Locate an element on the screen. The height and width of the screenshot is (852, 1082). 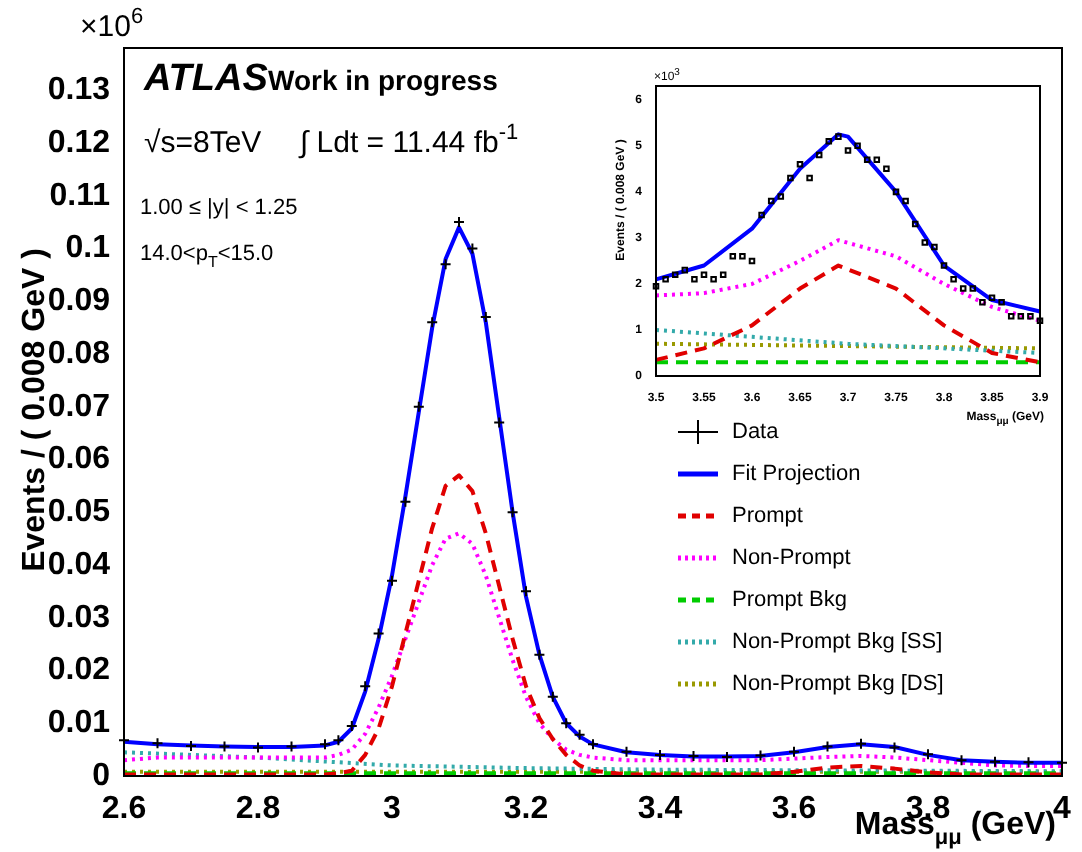
y-tick-label: 0.12 is located at coordinates (79, 142).